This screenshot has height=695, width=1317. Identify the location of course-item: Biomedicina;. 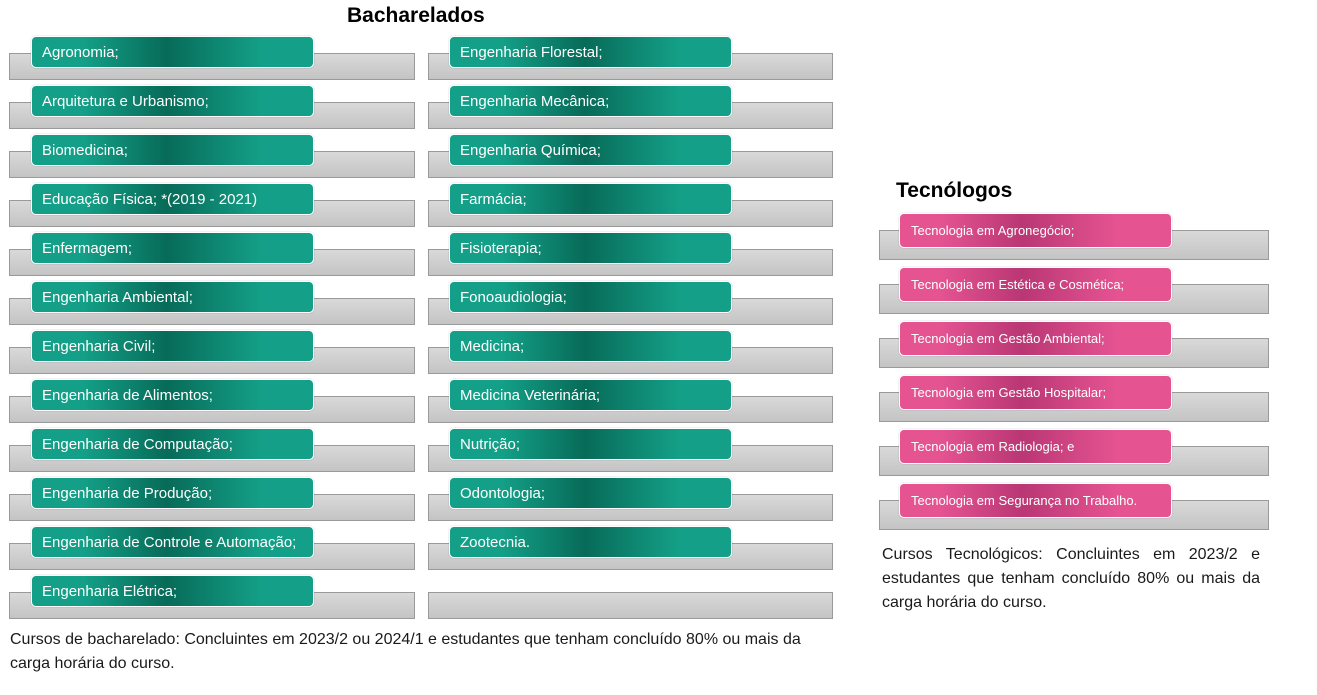
(172, 150).